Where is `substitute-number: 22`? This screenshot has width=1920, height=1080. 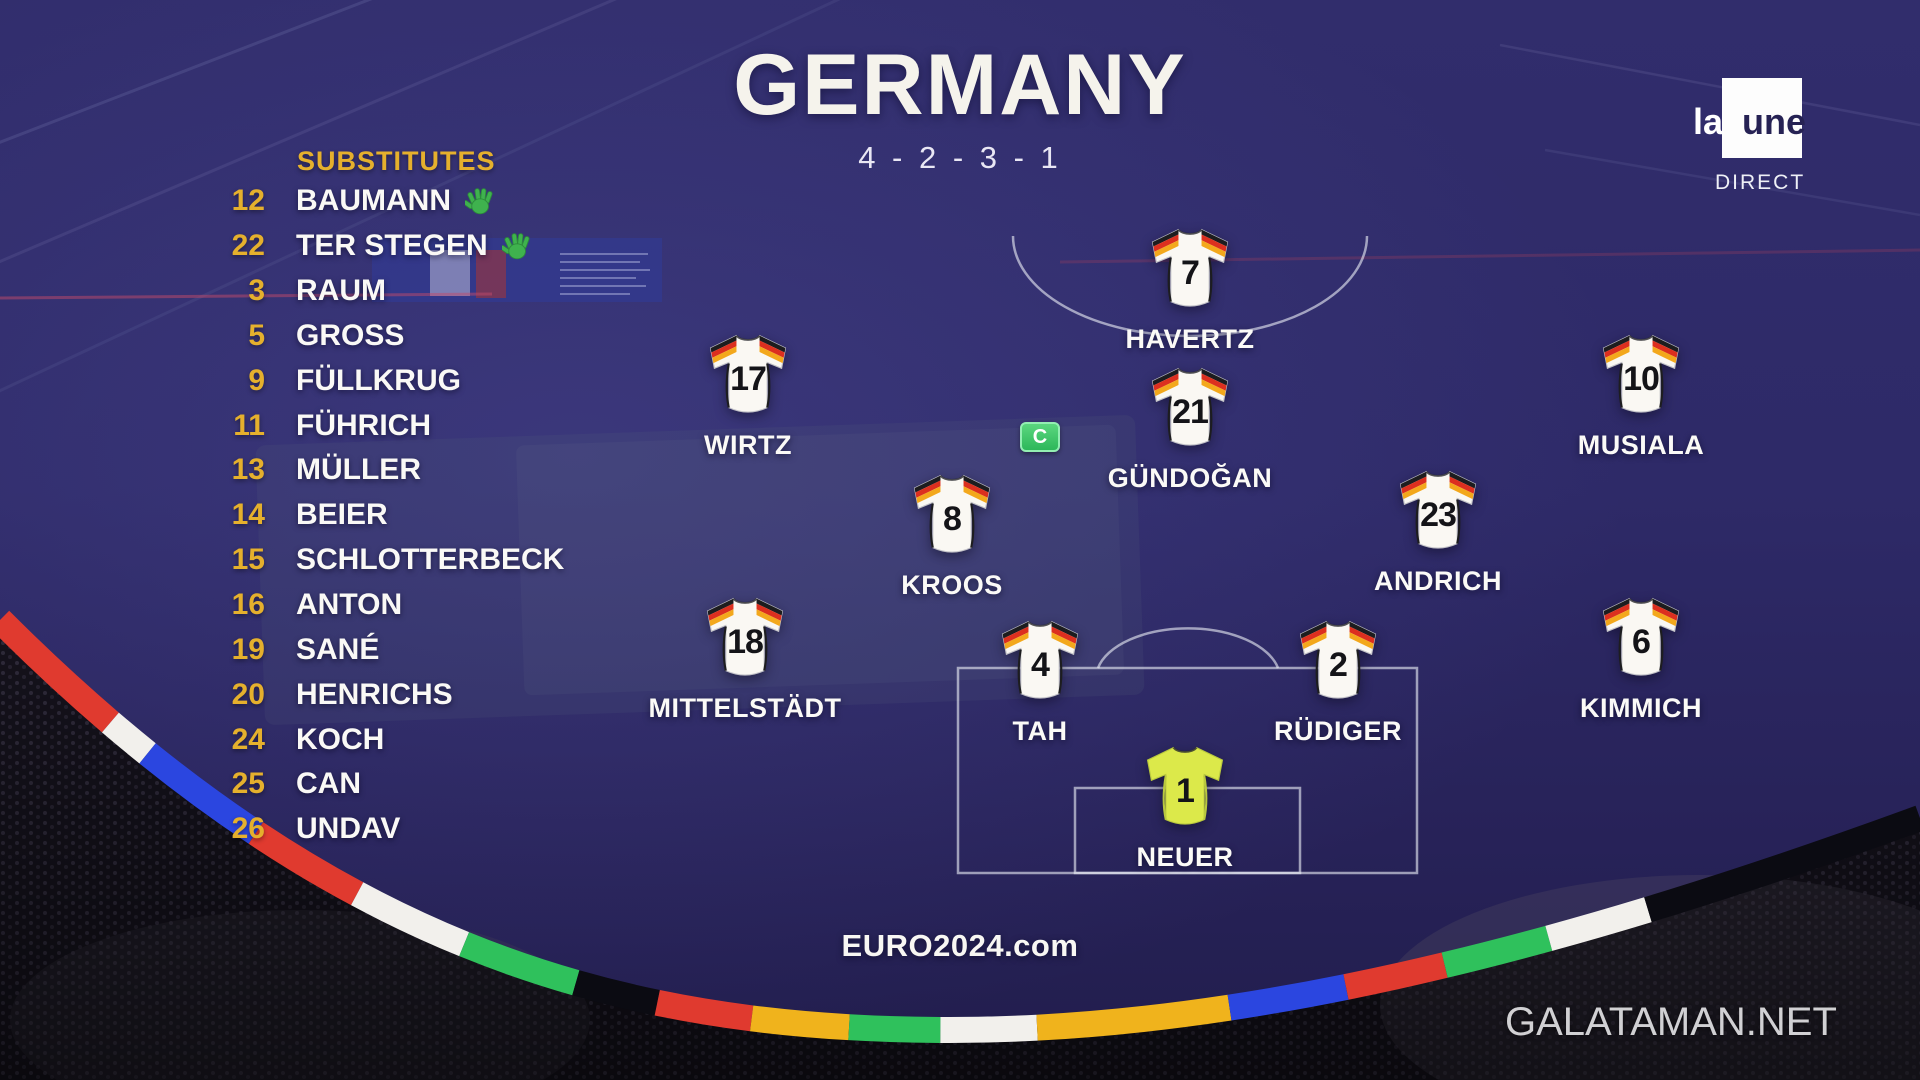 substitute-number: 22 is located at coordinates (248, 246).